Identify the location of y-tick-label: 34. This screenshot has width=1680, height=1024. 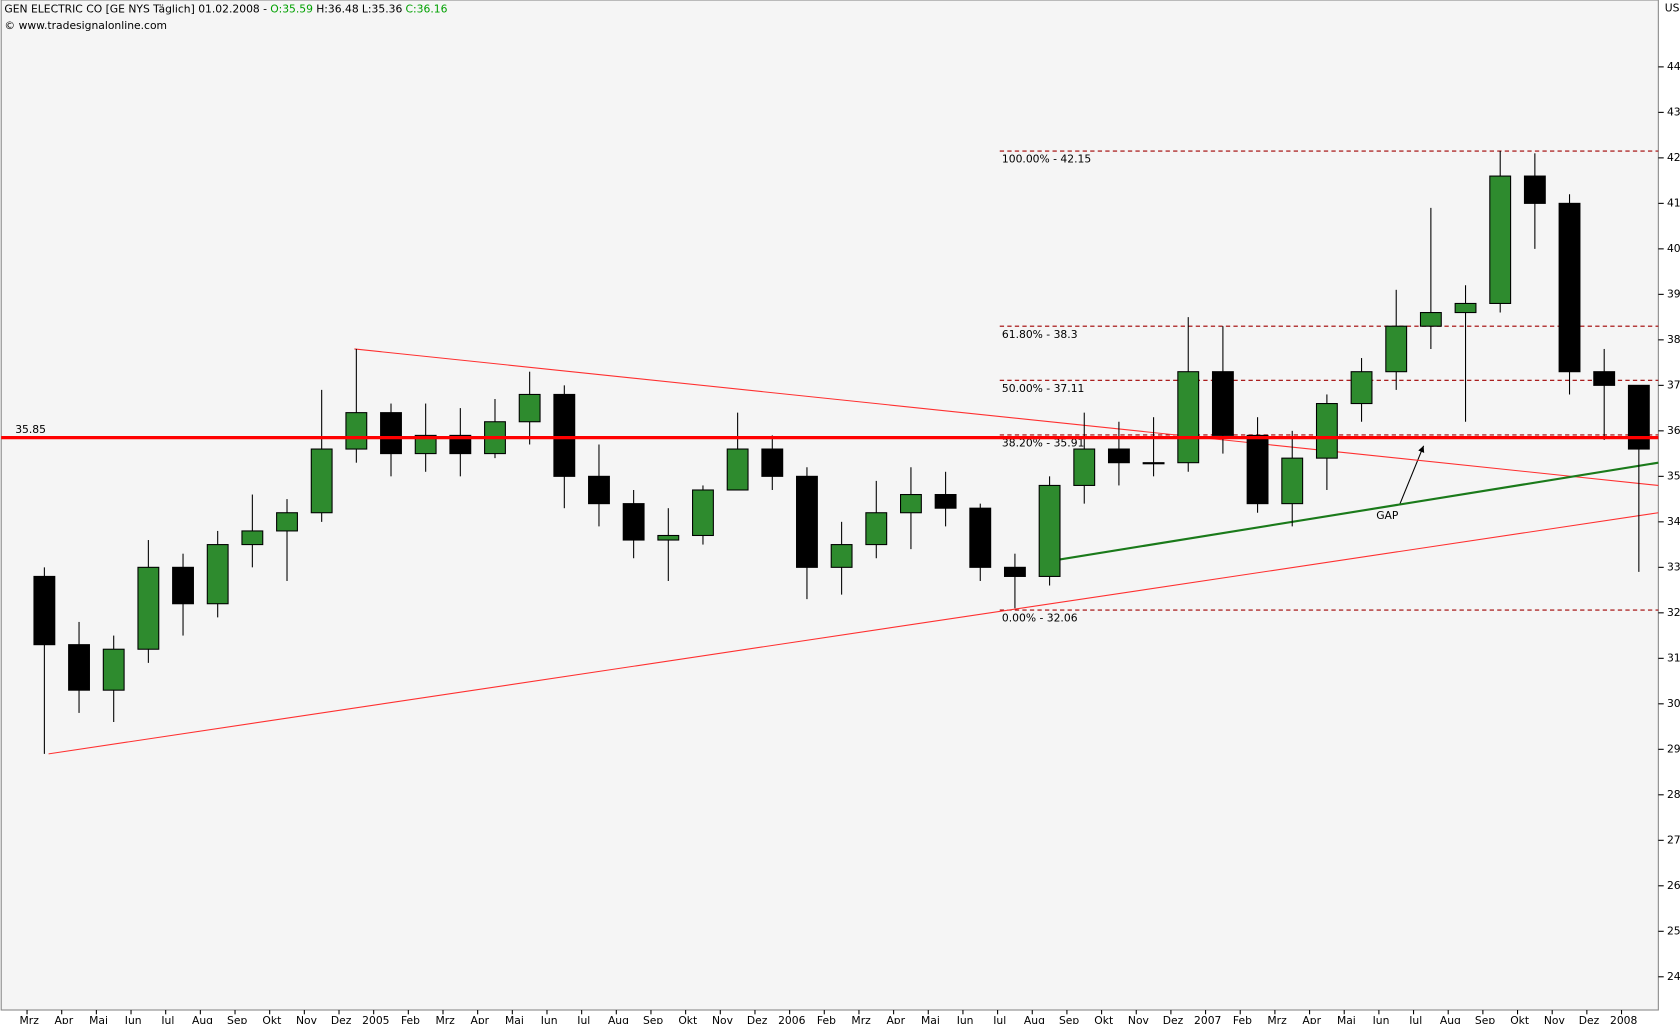
(1673, 521).